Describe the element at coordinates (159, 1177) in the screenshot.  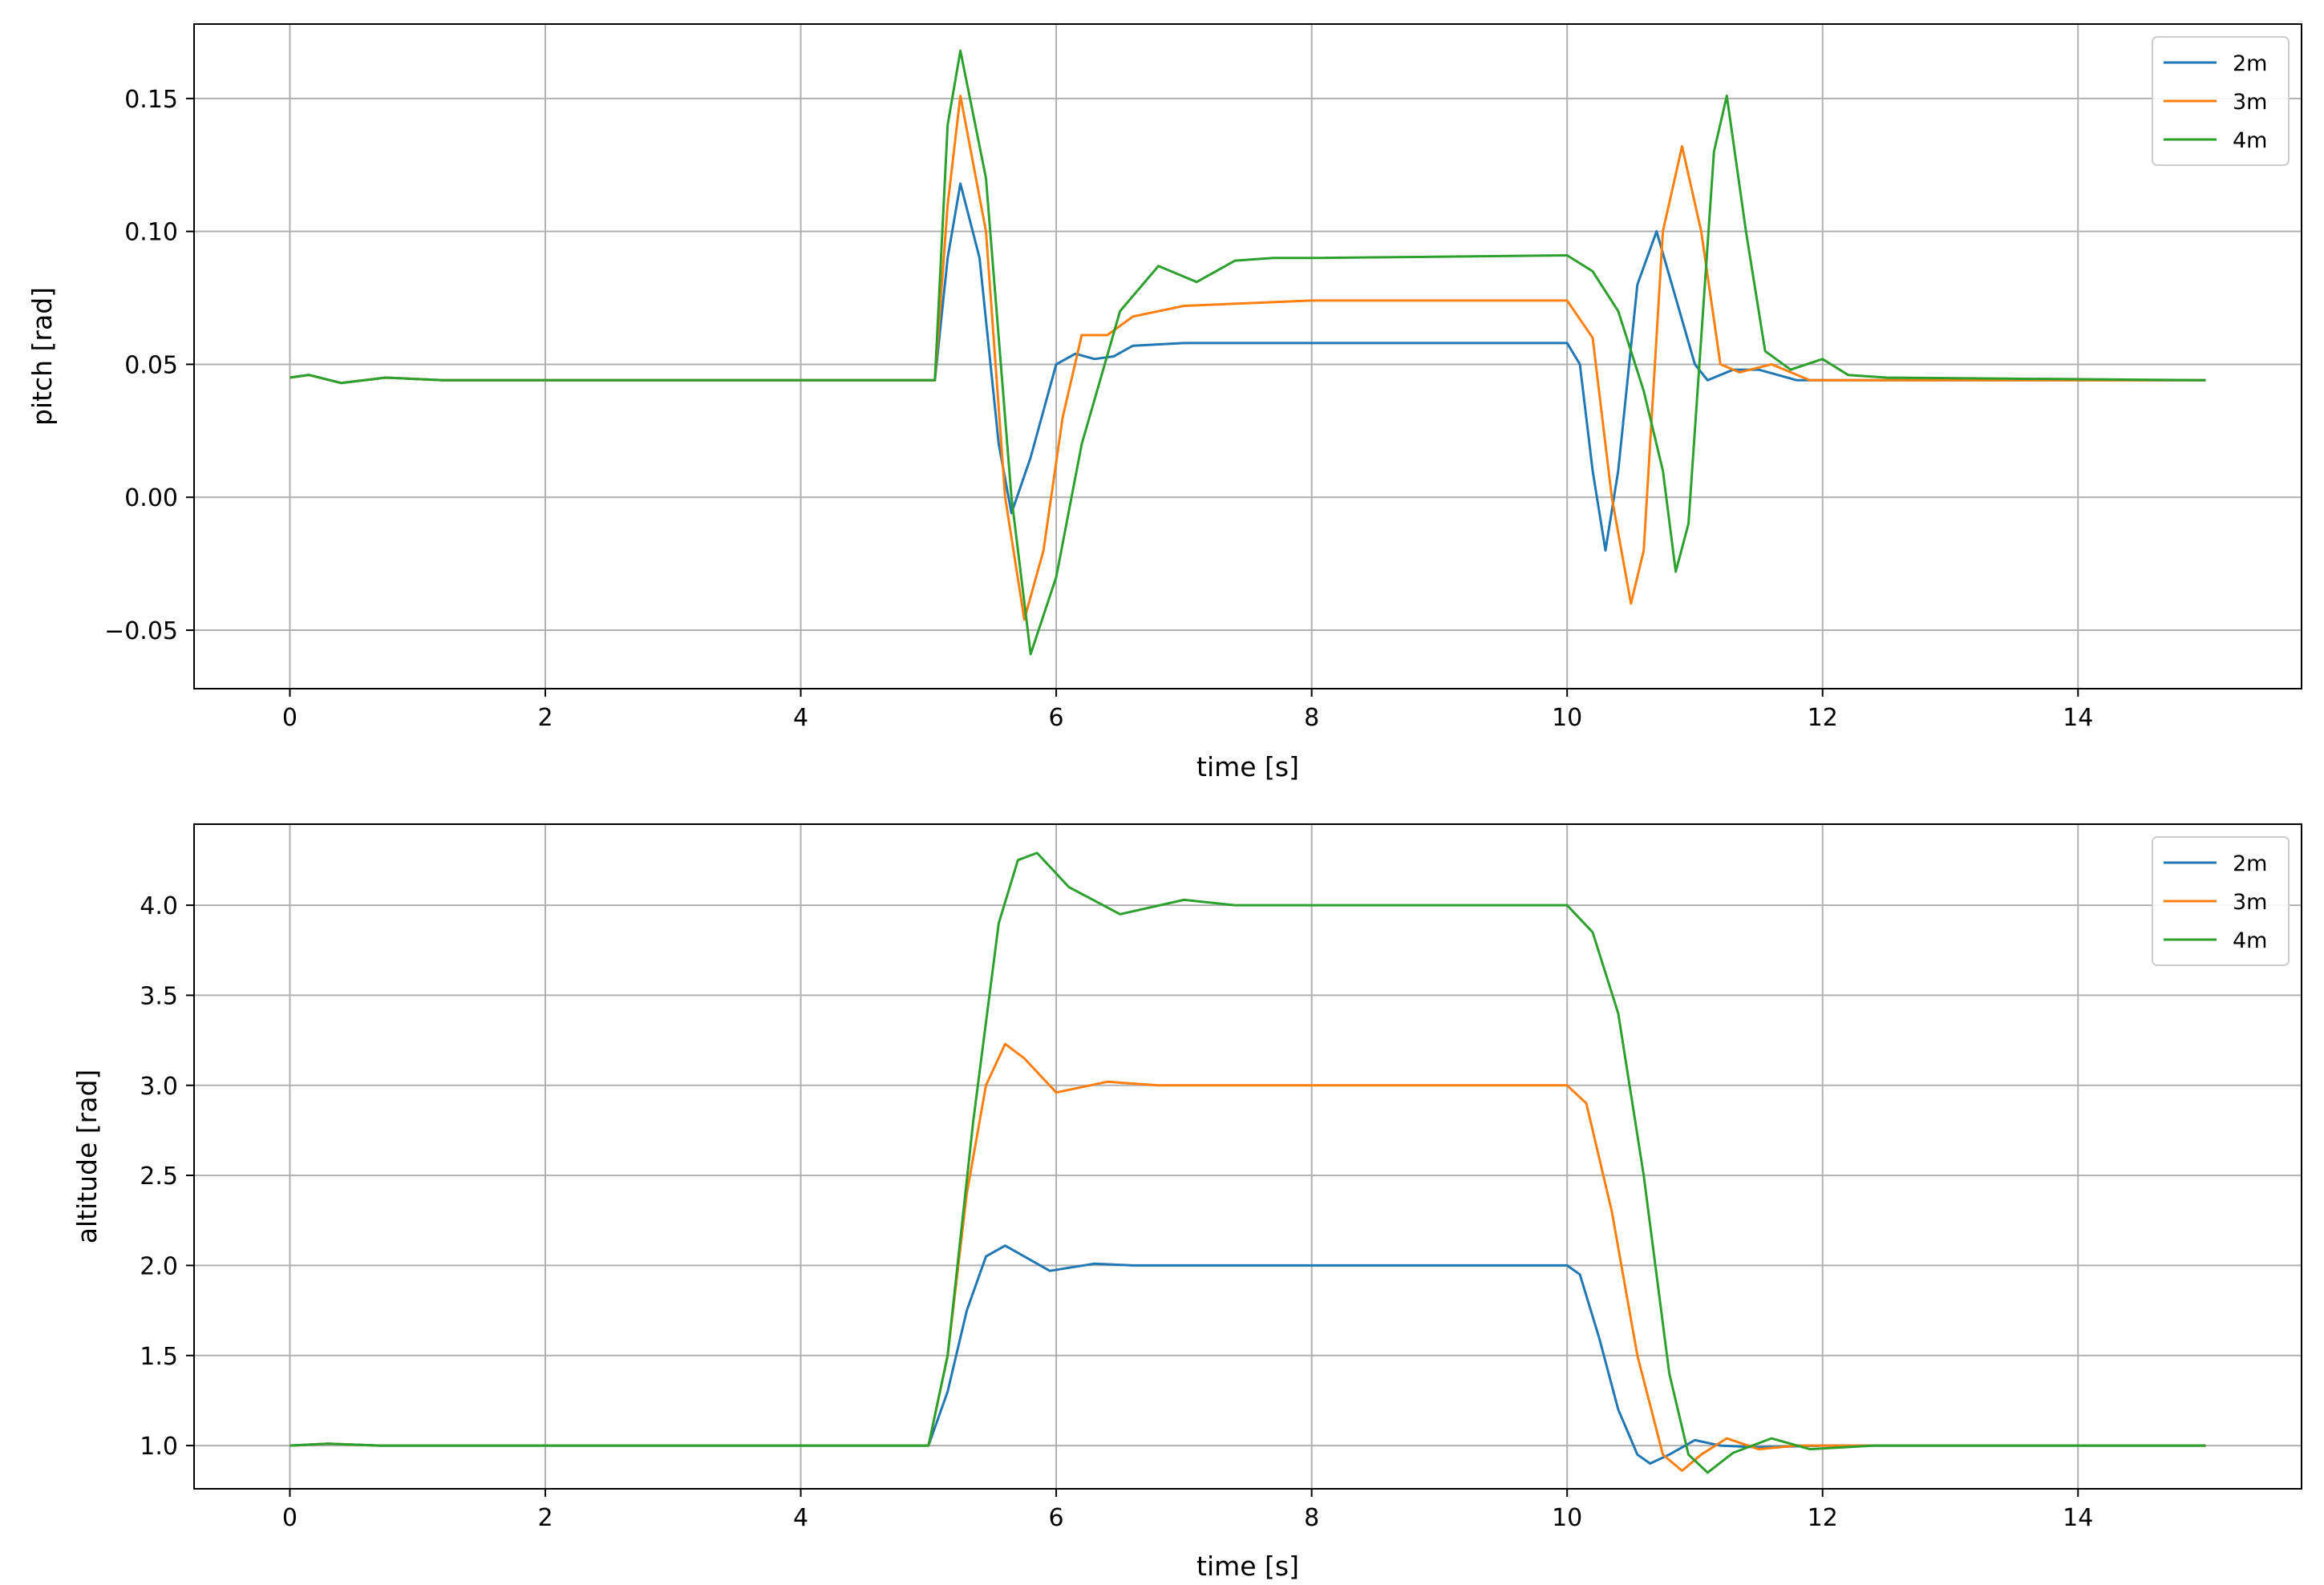
I see `y-tick-label: 2.5` at that location.